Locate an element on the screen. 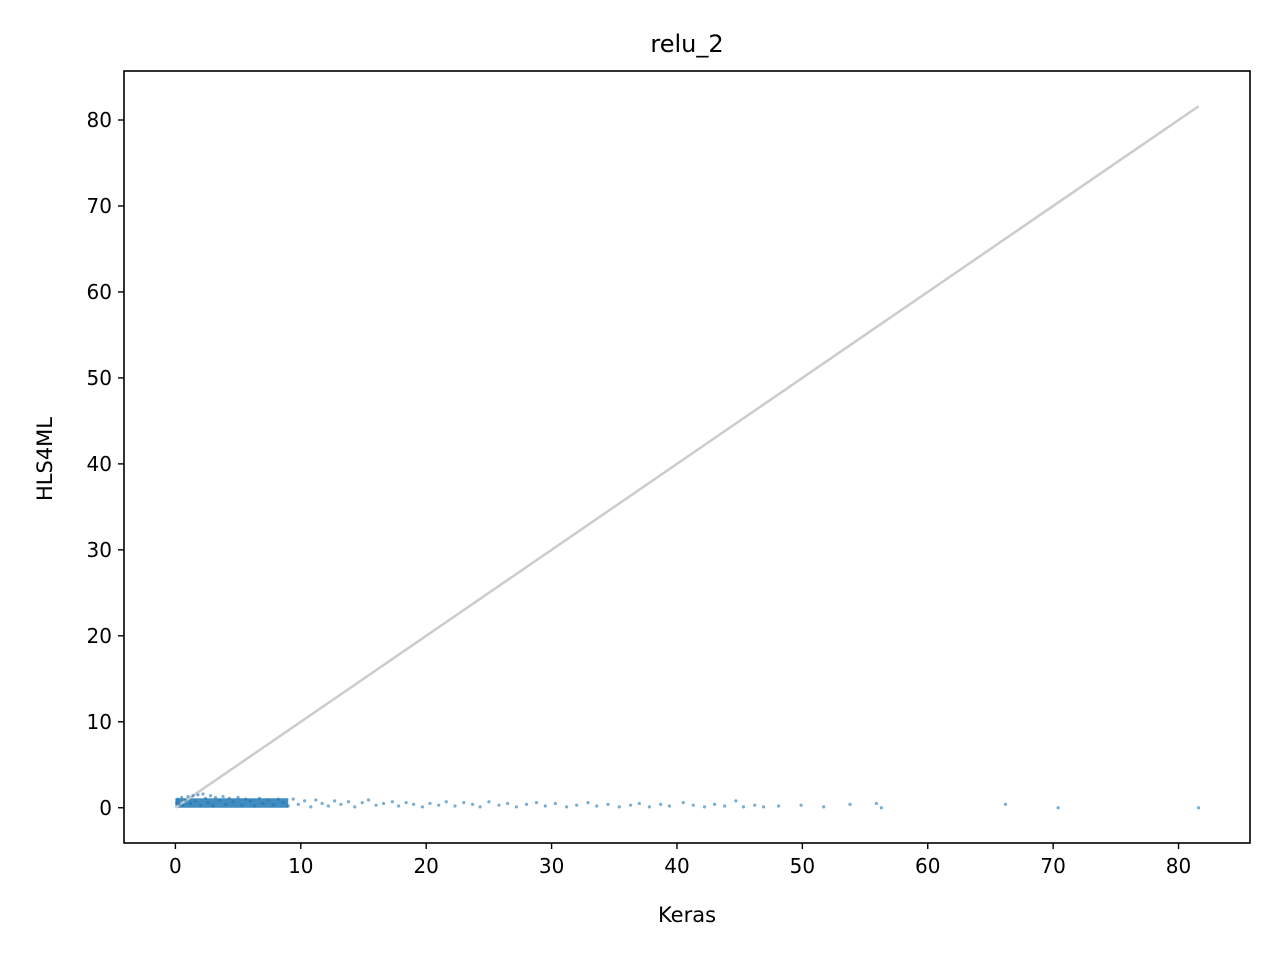 The height and width of the screenshot is (964, 1280). y-tick-label: 20 is located at coordinates (99, 636).